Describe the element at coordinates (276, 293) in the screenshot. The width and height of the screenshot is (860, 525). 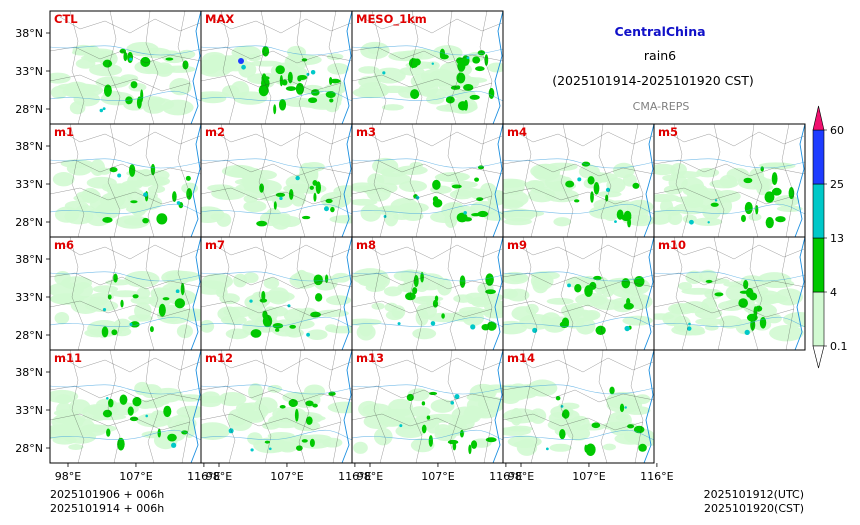
I see `map-panel-m7: m7` at that location.